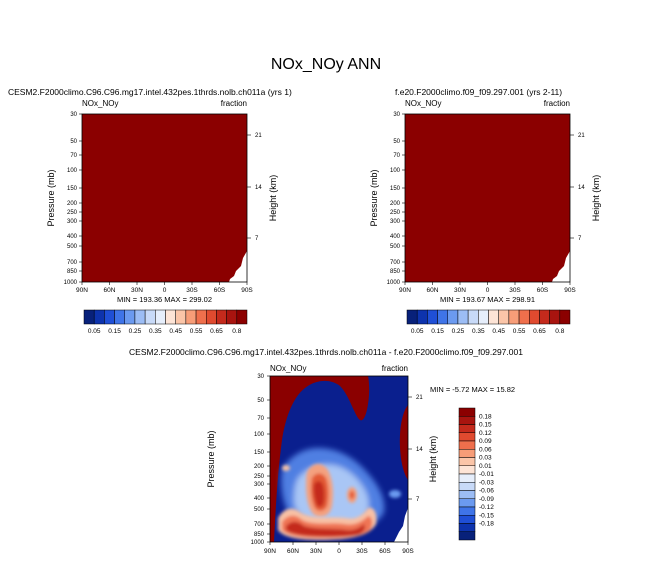  Describe the element at coordinates (396, 142) in the screenshot. I see `y-tick-label: 50` at that location.